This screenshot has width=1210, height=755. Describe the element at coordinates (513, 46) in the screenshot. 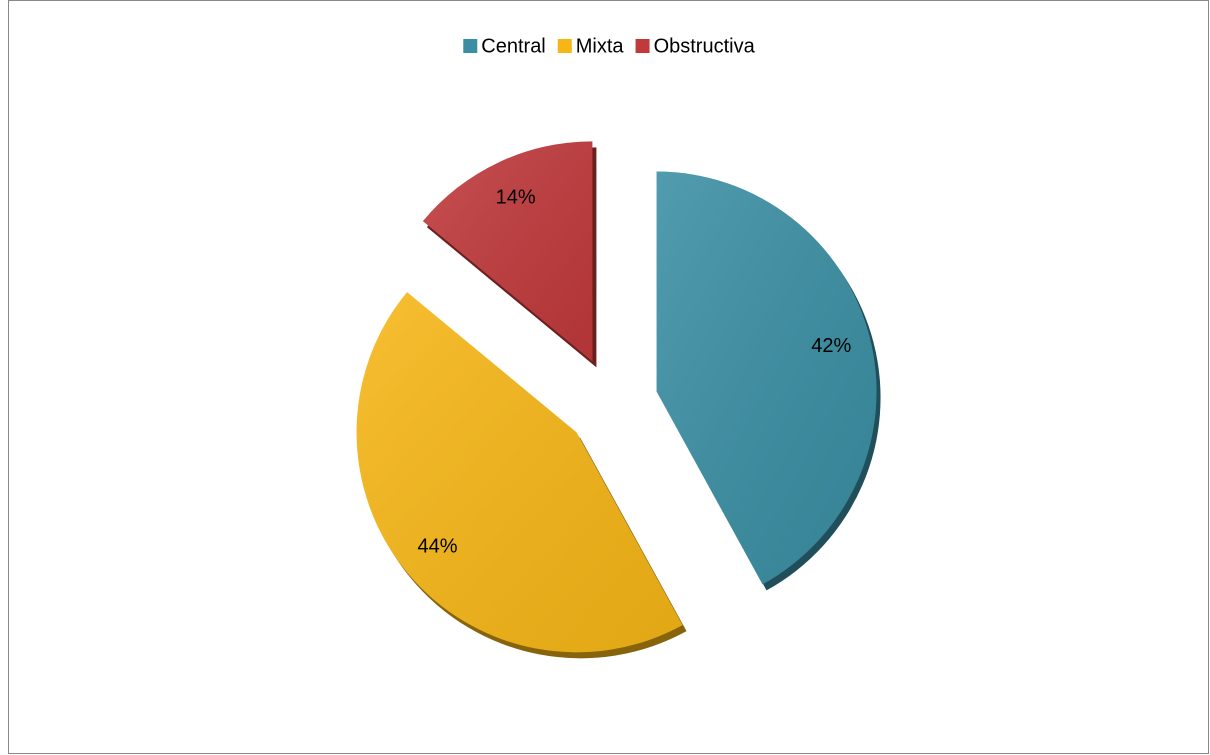

I see `legend-label: Central` at that location.